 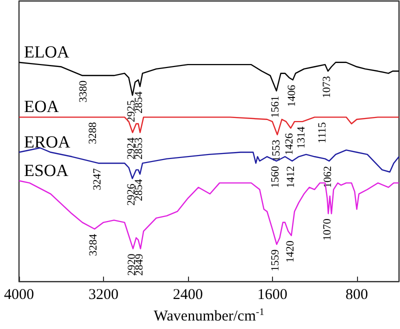 What do you see at coordinates (322, 133) in the screenshot?
I see `annotation: 1115` at bounding box center [322, 133].